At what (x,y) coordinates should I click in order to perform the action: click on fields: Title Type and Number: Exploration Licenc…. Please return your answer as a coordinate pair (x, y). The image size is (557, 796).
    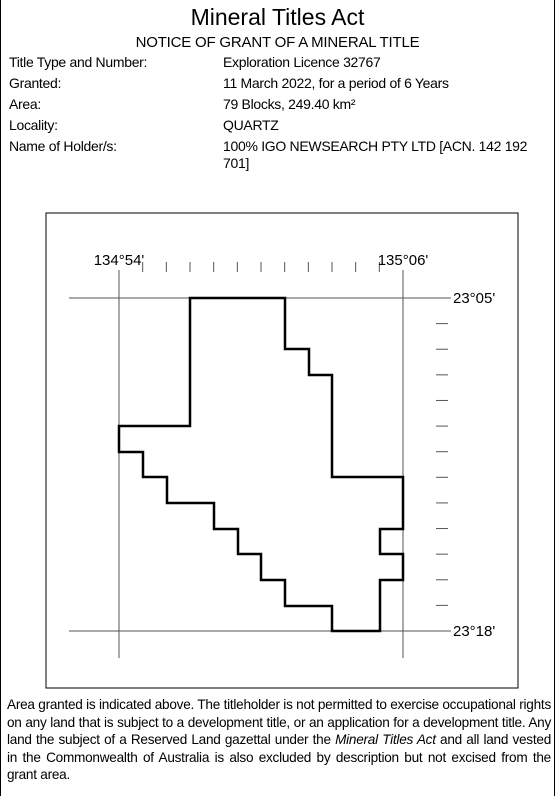
    Looking at the image, I should click on (281, 115).